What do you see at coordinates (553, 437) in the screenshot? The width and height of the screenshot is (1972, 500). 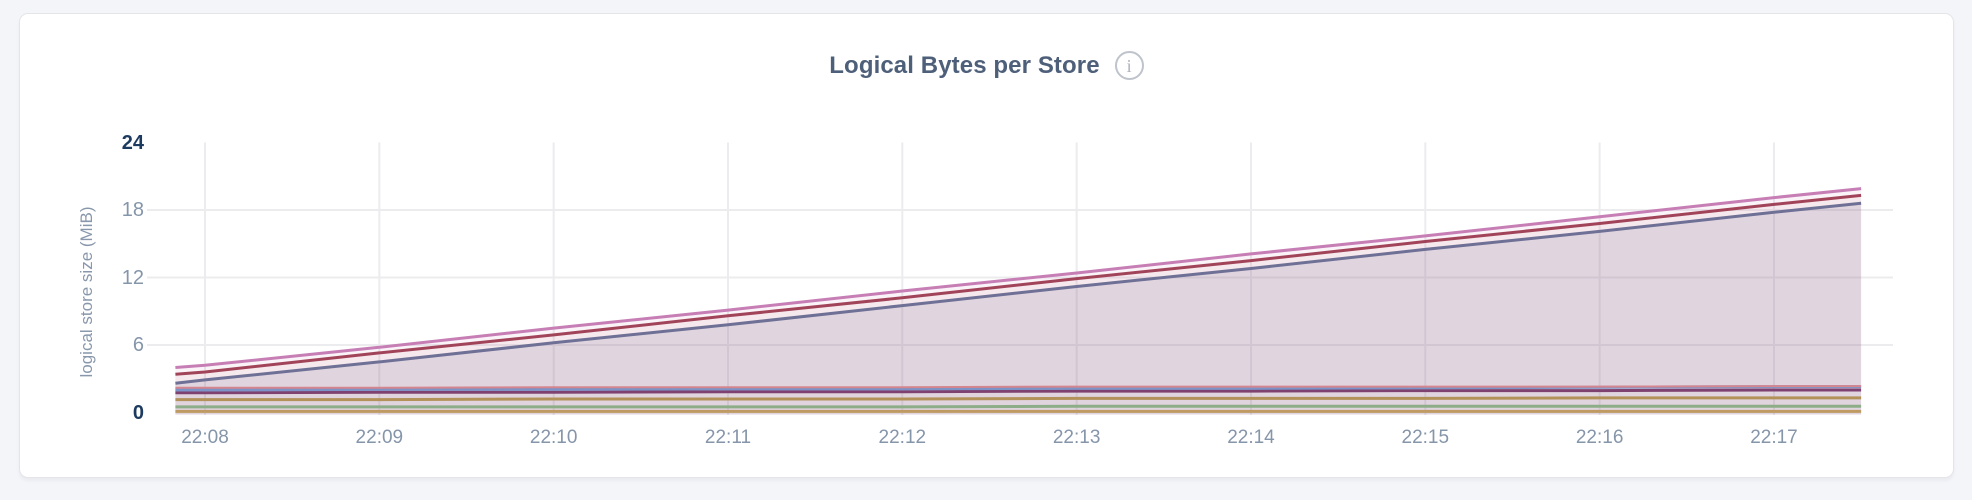 I see `x-tick-label: 22:10` at bounding box center [553, 437].